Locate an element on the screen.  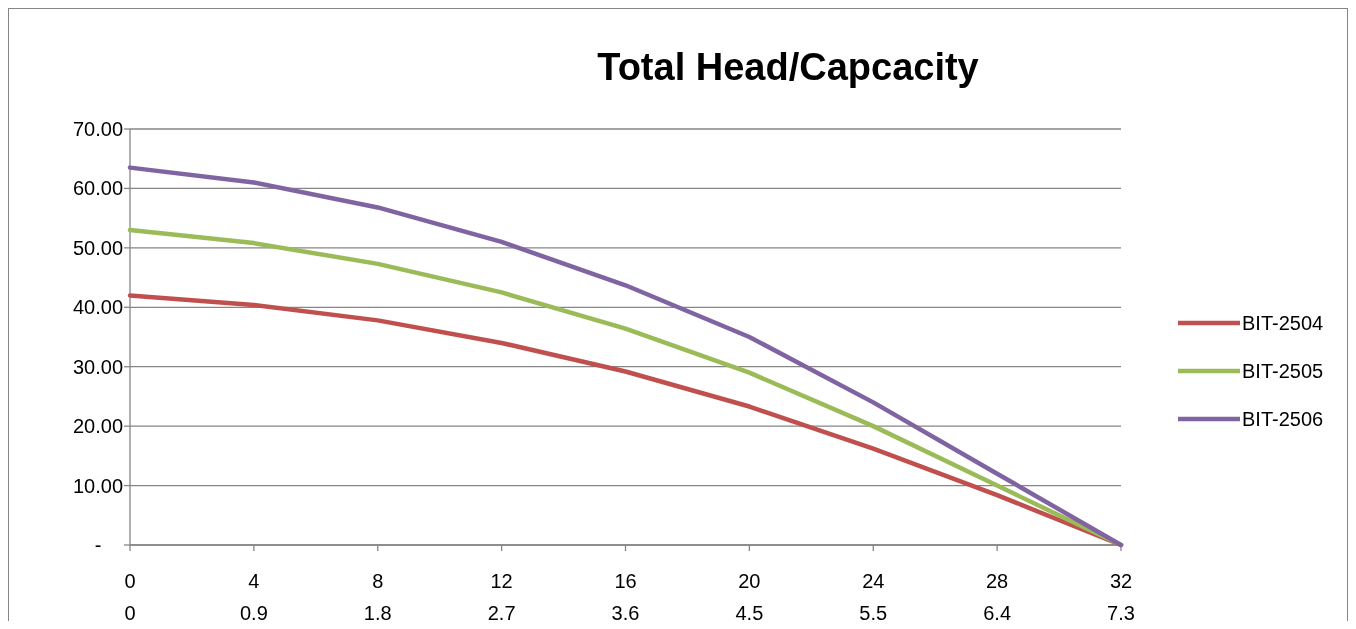
y-tick-label: 70.00 is located at coordinates (98, 129).